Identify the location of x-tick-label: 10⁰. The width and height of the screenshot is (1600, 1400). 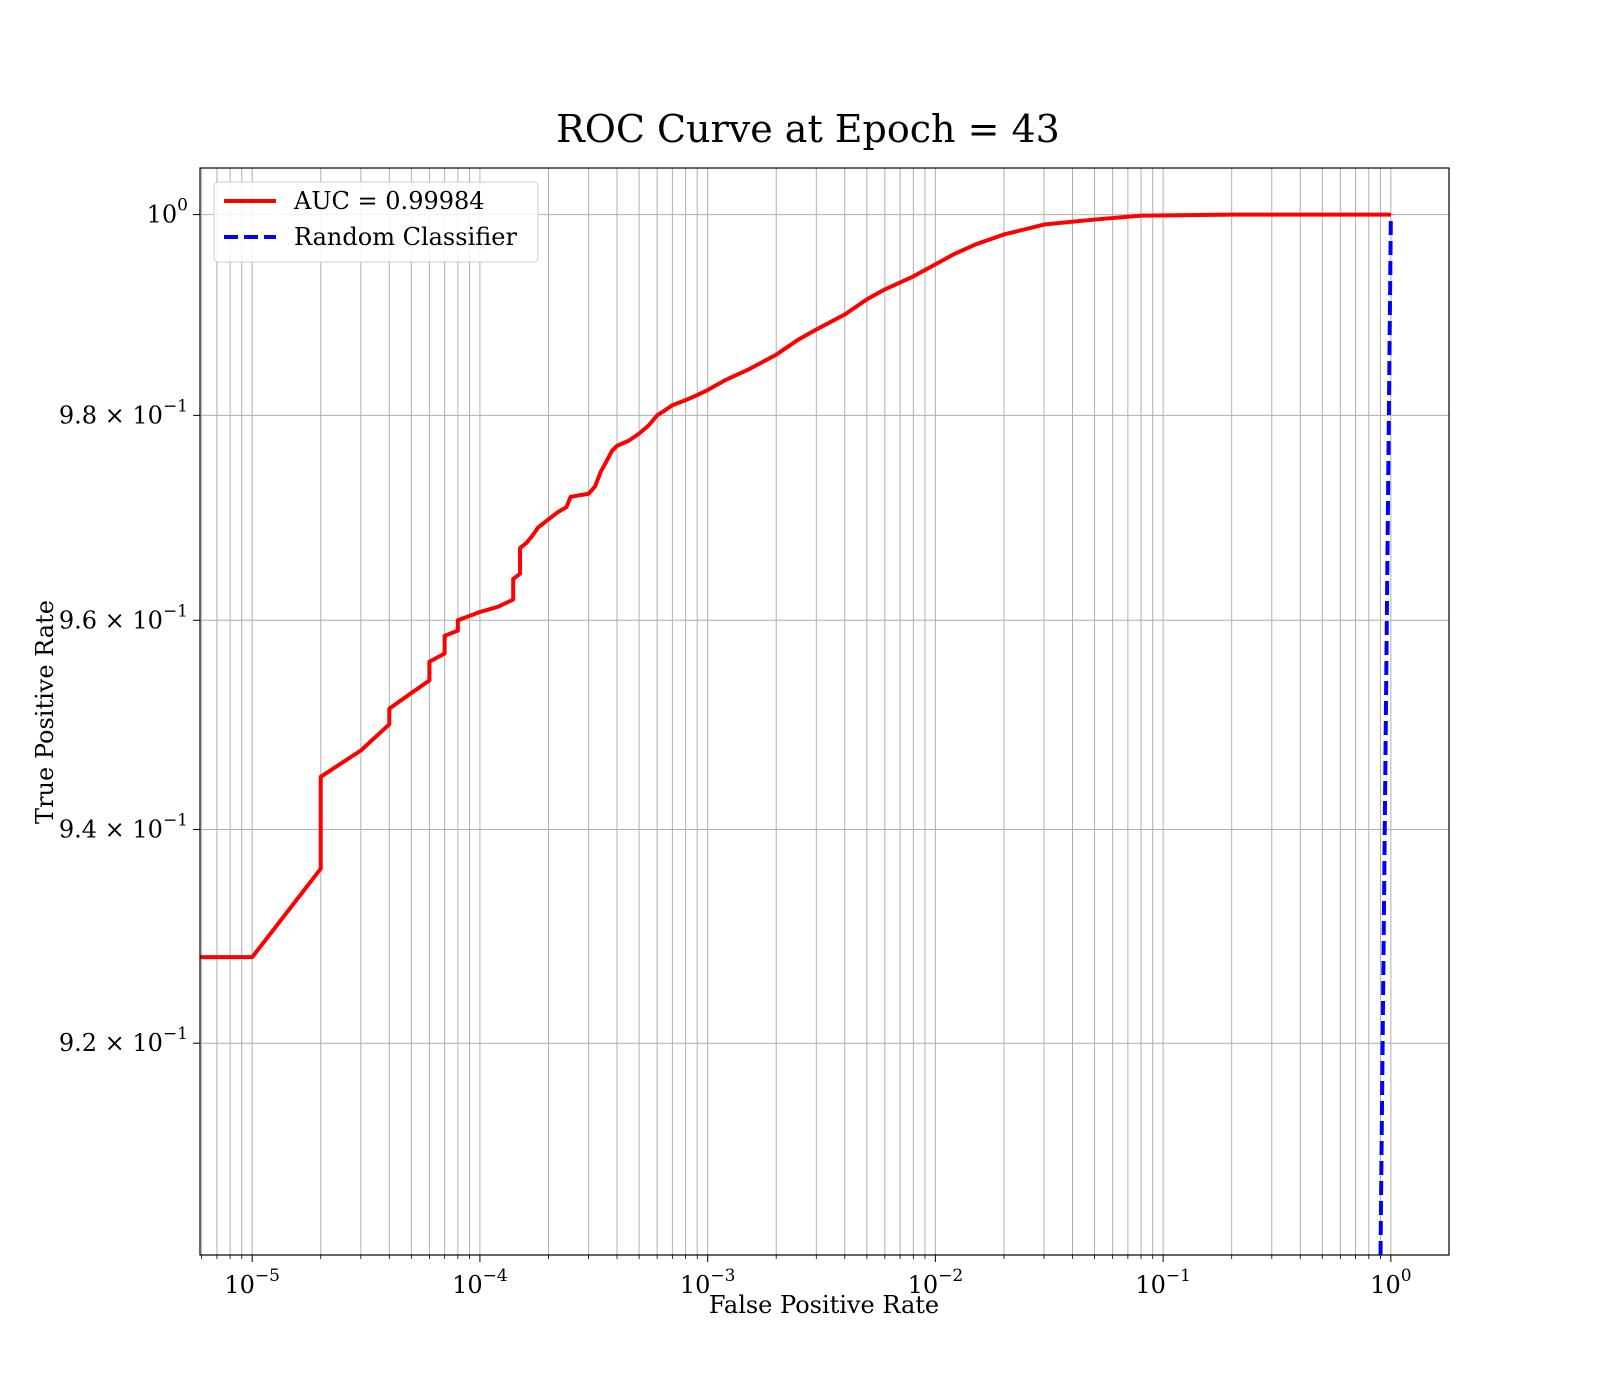
(1390, 1282).